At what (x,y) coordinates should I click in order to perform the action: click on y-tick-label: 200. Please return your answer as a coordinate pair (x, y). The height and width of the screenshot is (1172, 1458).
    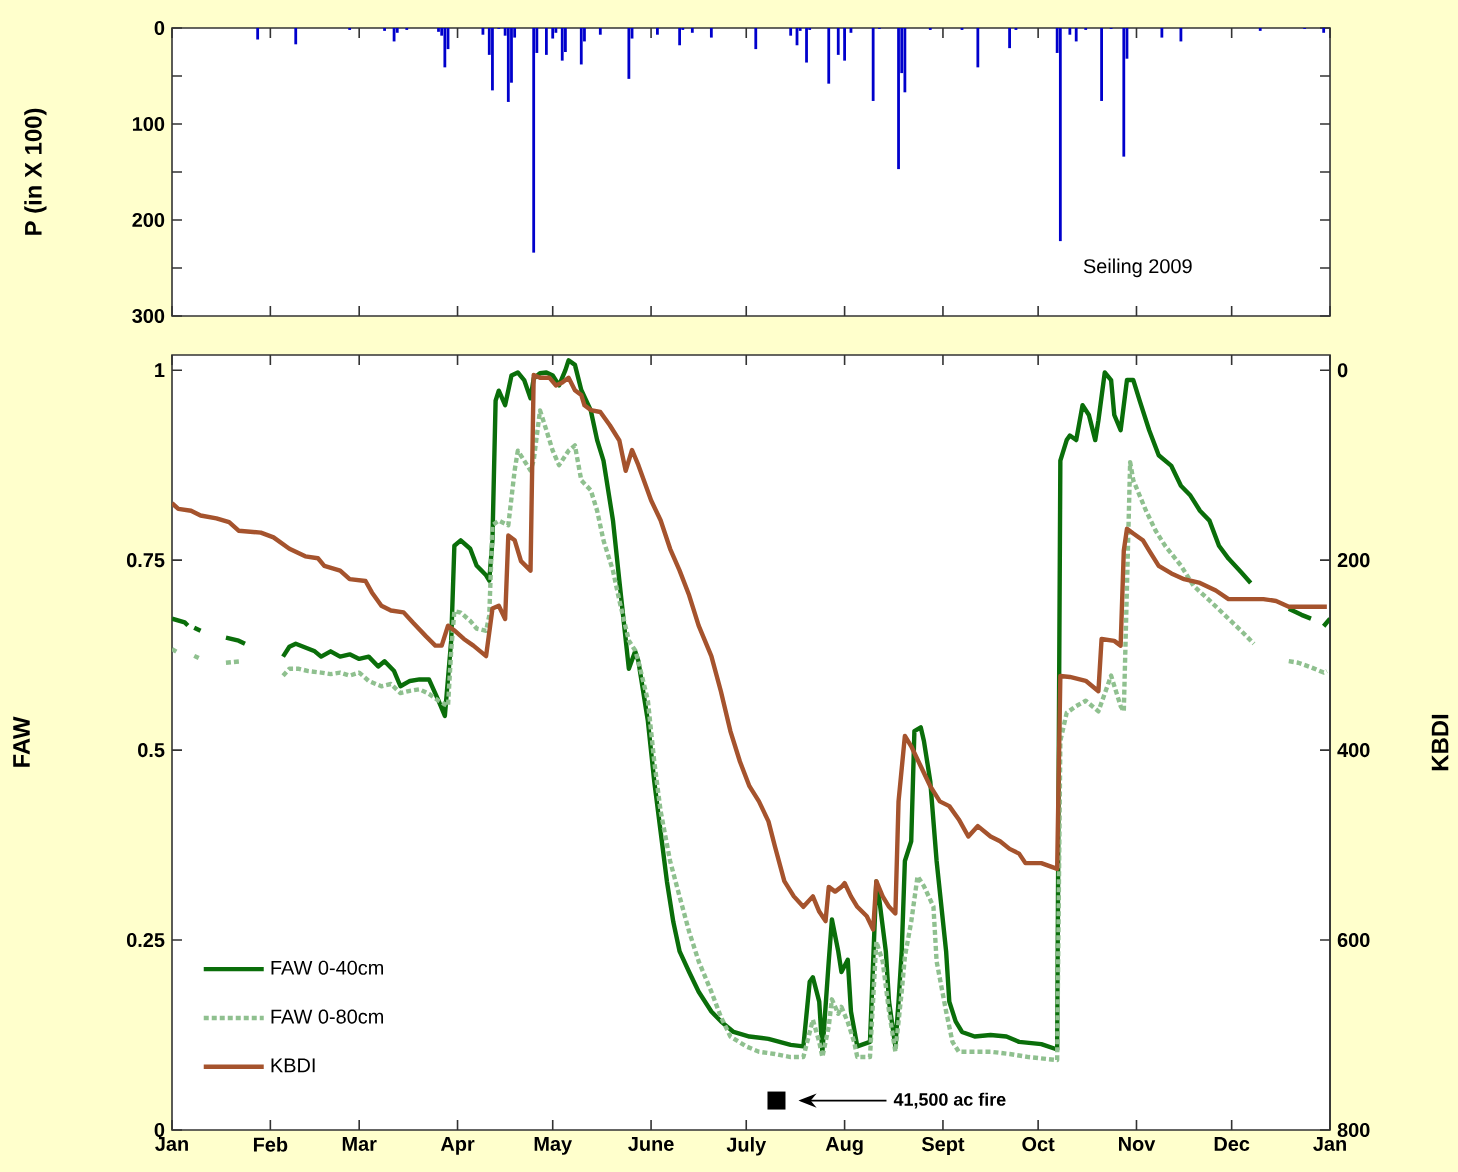
    Looking at the image, I should click on (148, 220).